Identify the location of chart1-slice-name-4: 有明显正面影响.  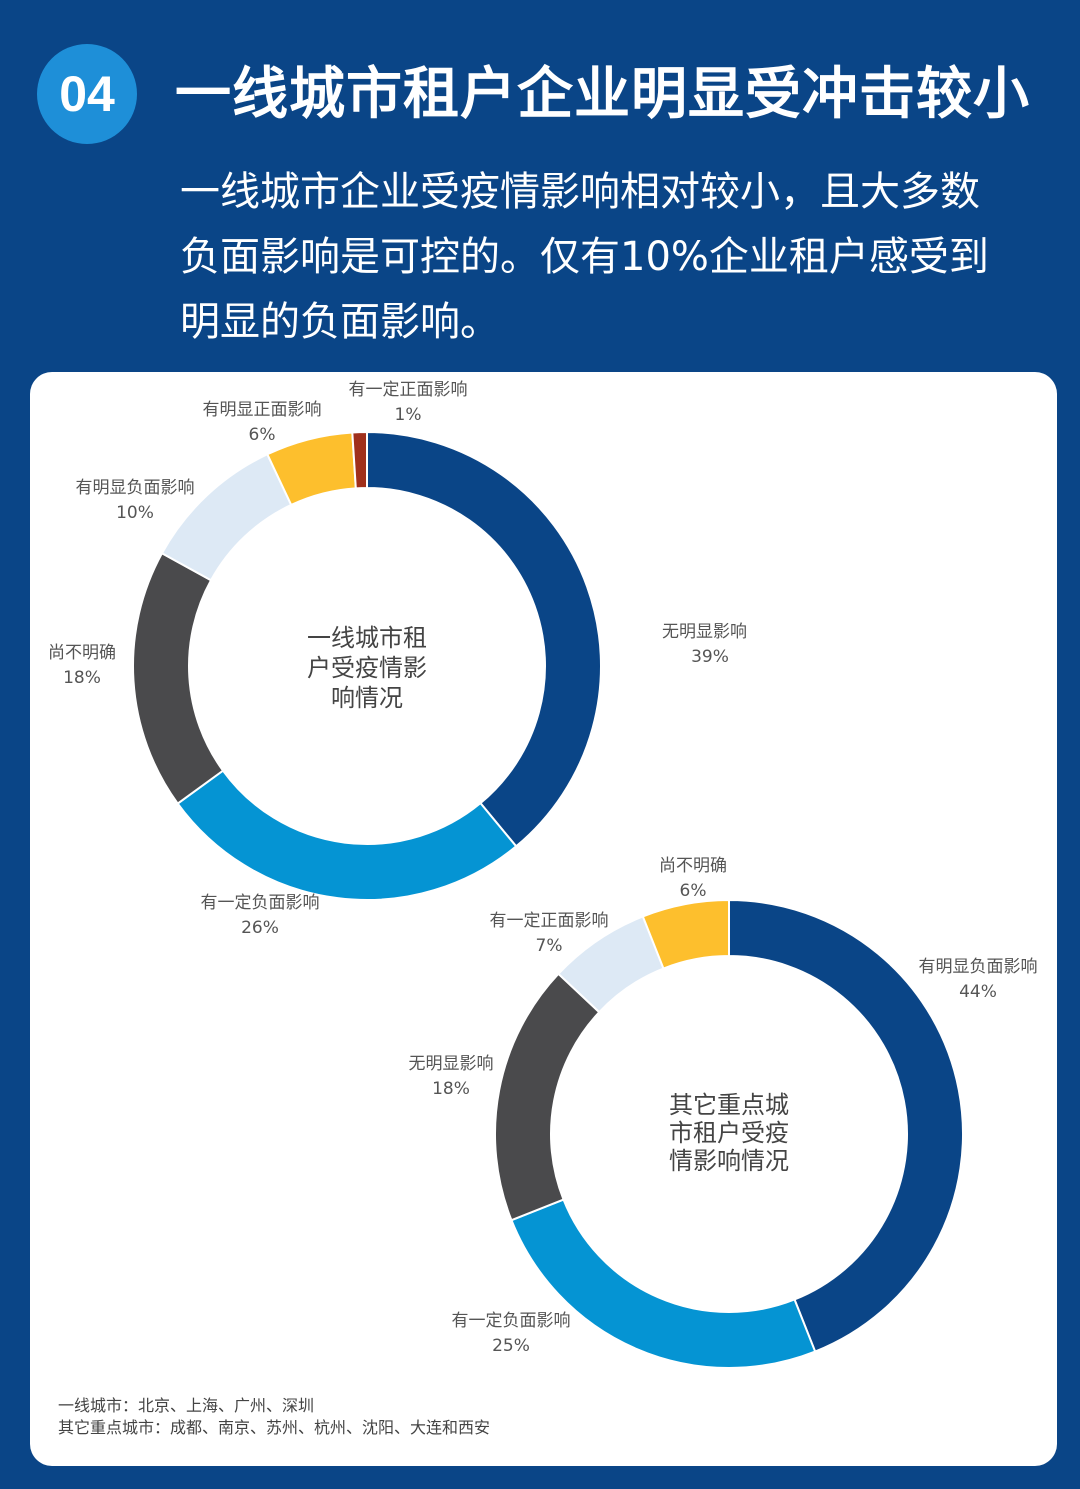
(262, 410).